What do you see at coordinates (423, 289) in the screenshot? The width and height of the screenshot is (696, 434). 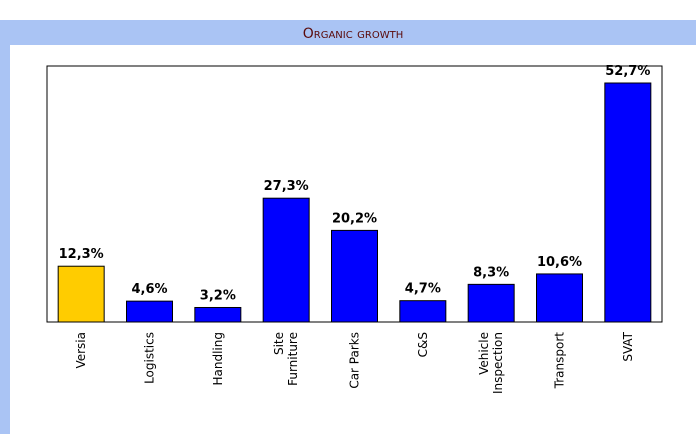 I see `value-label: 4,7%` at bounding box center [423, 289].